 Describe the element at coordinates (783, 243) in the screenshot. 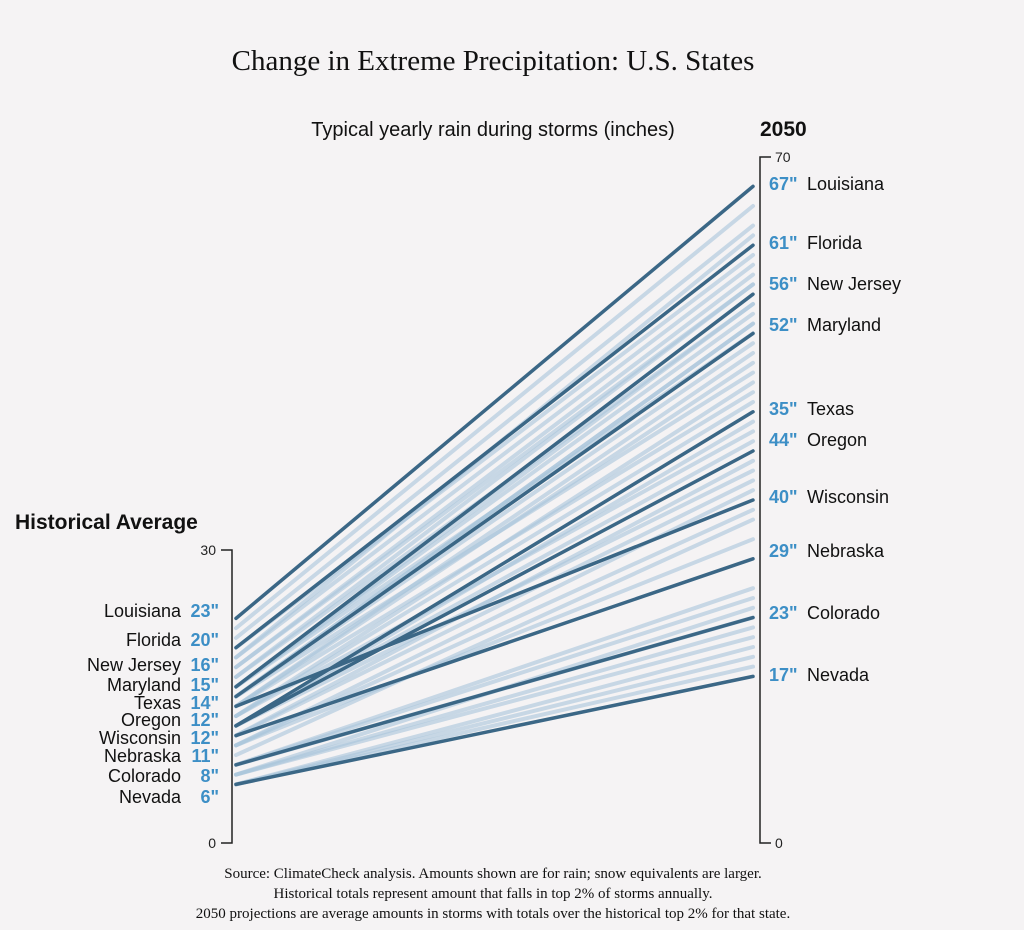

I see `right-value-label-florida: 61"` at that location.